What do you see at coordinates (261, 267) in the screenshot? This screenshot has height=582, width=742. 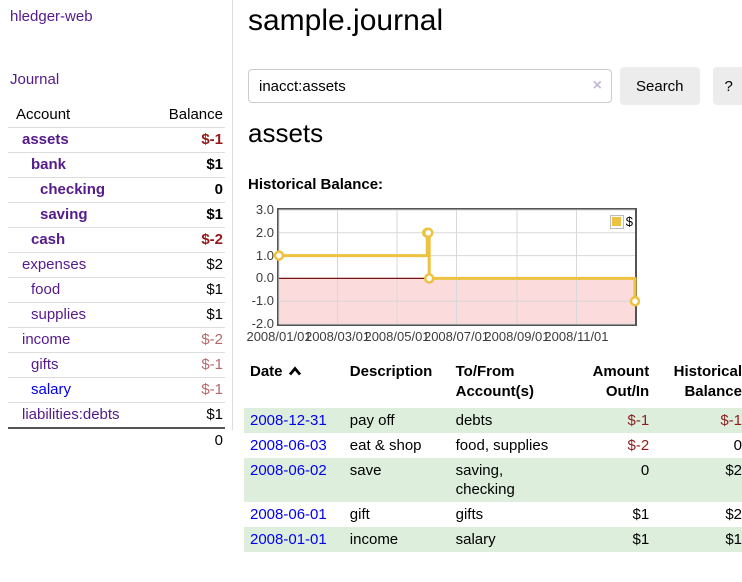 I see `y-axis: 3.0 2.0 1.0 0.0 -1.0 -2.0` at bounding box center [261, 267].